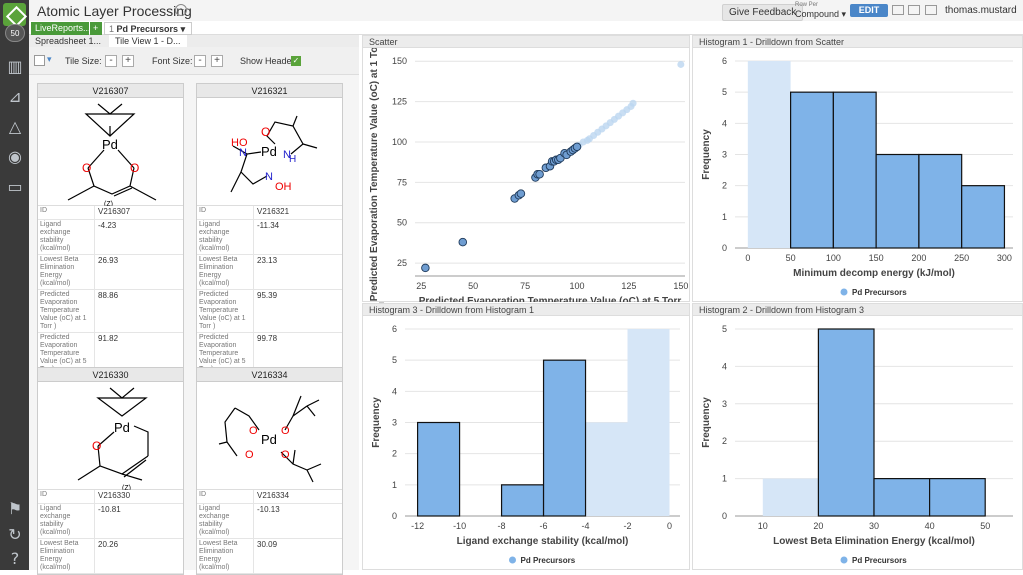 This screenshot has width=1023, height=575. What do you see at coordinates (110, 153) in the screenshot?
I see `molecule-structure-image: Pd O O (Z)` at bounding box center [110, 153].